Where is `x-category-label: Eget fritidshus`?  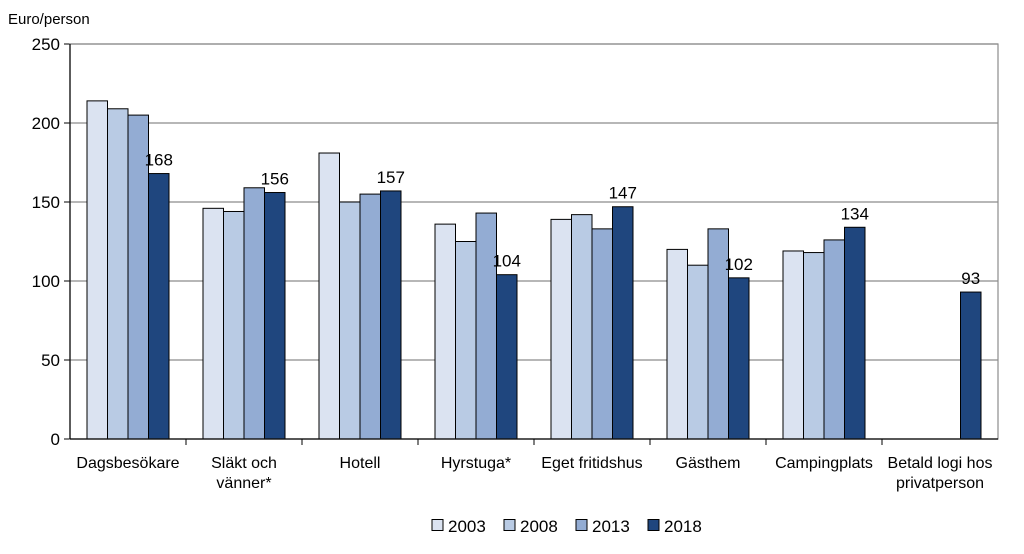 x-category-label: Eget fritidshus is located at coordinates (591, 463).